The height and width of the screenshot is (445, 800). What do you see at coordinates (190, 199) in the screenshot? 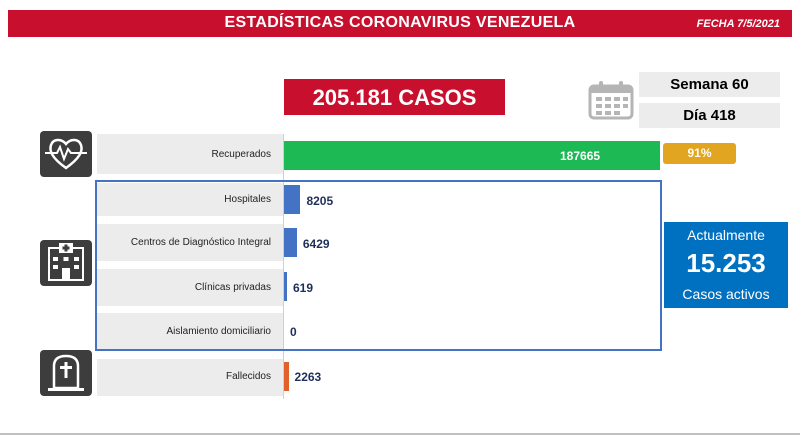
I see `row-bg-hospitals` at bounding box center [190, 199].